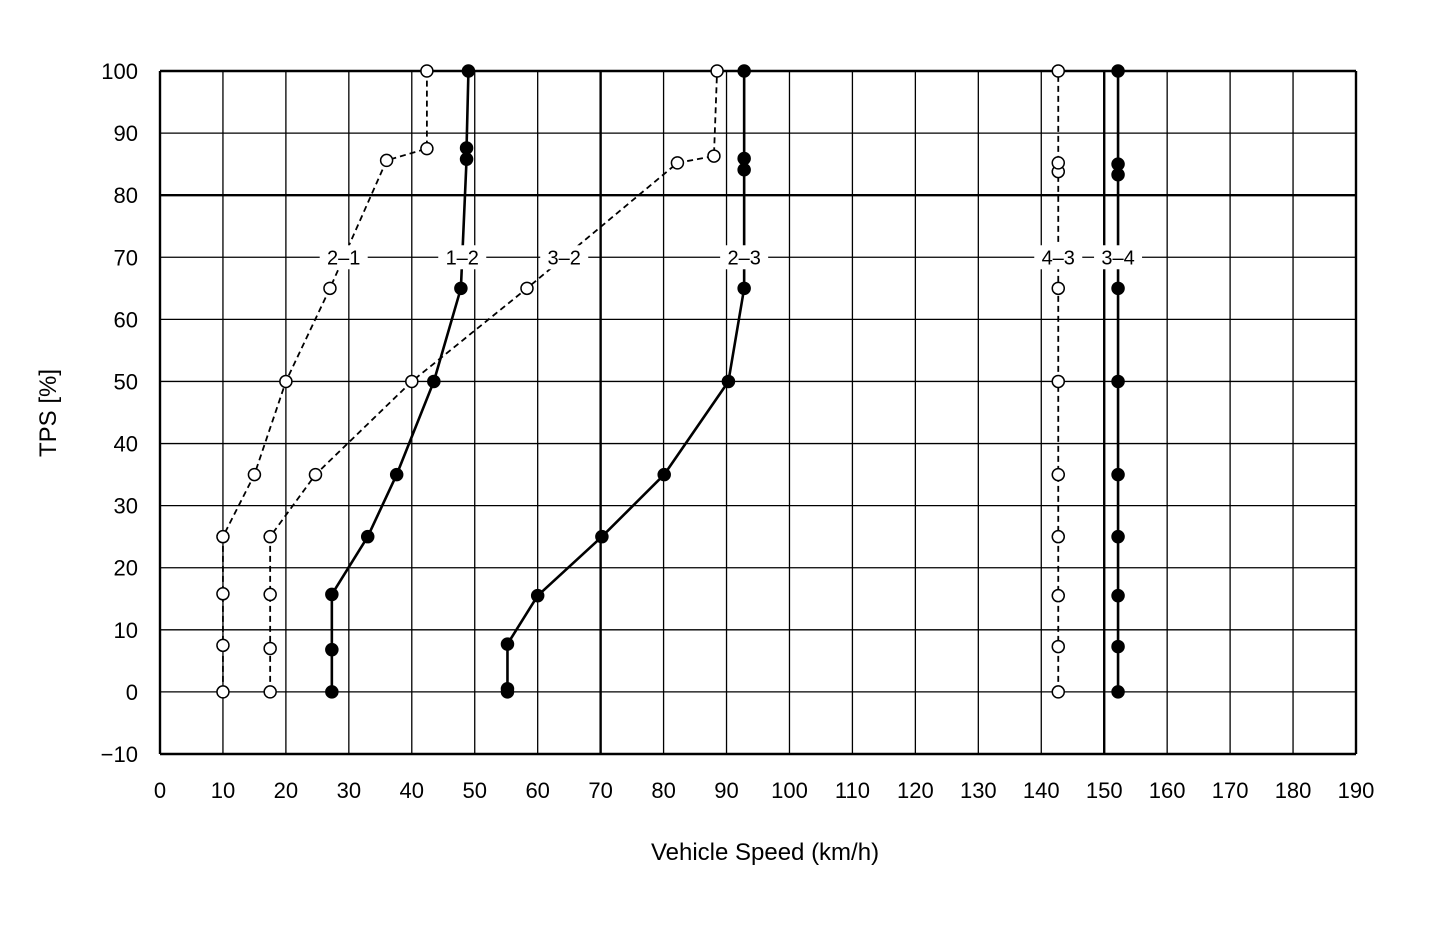  Describe the element at coordinates (119, 754) in the screenshot. I see `y-tick-label: −10` at that location.